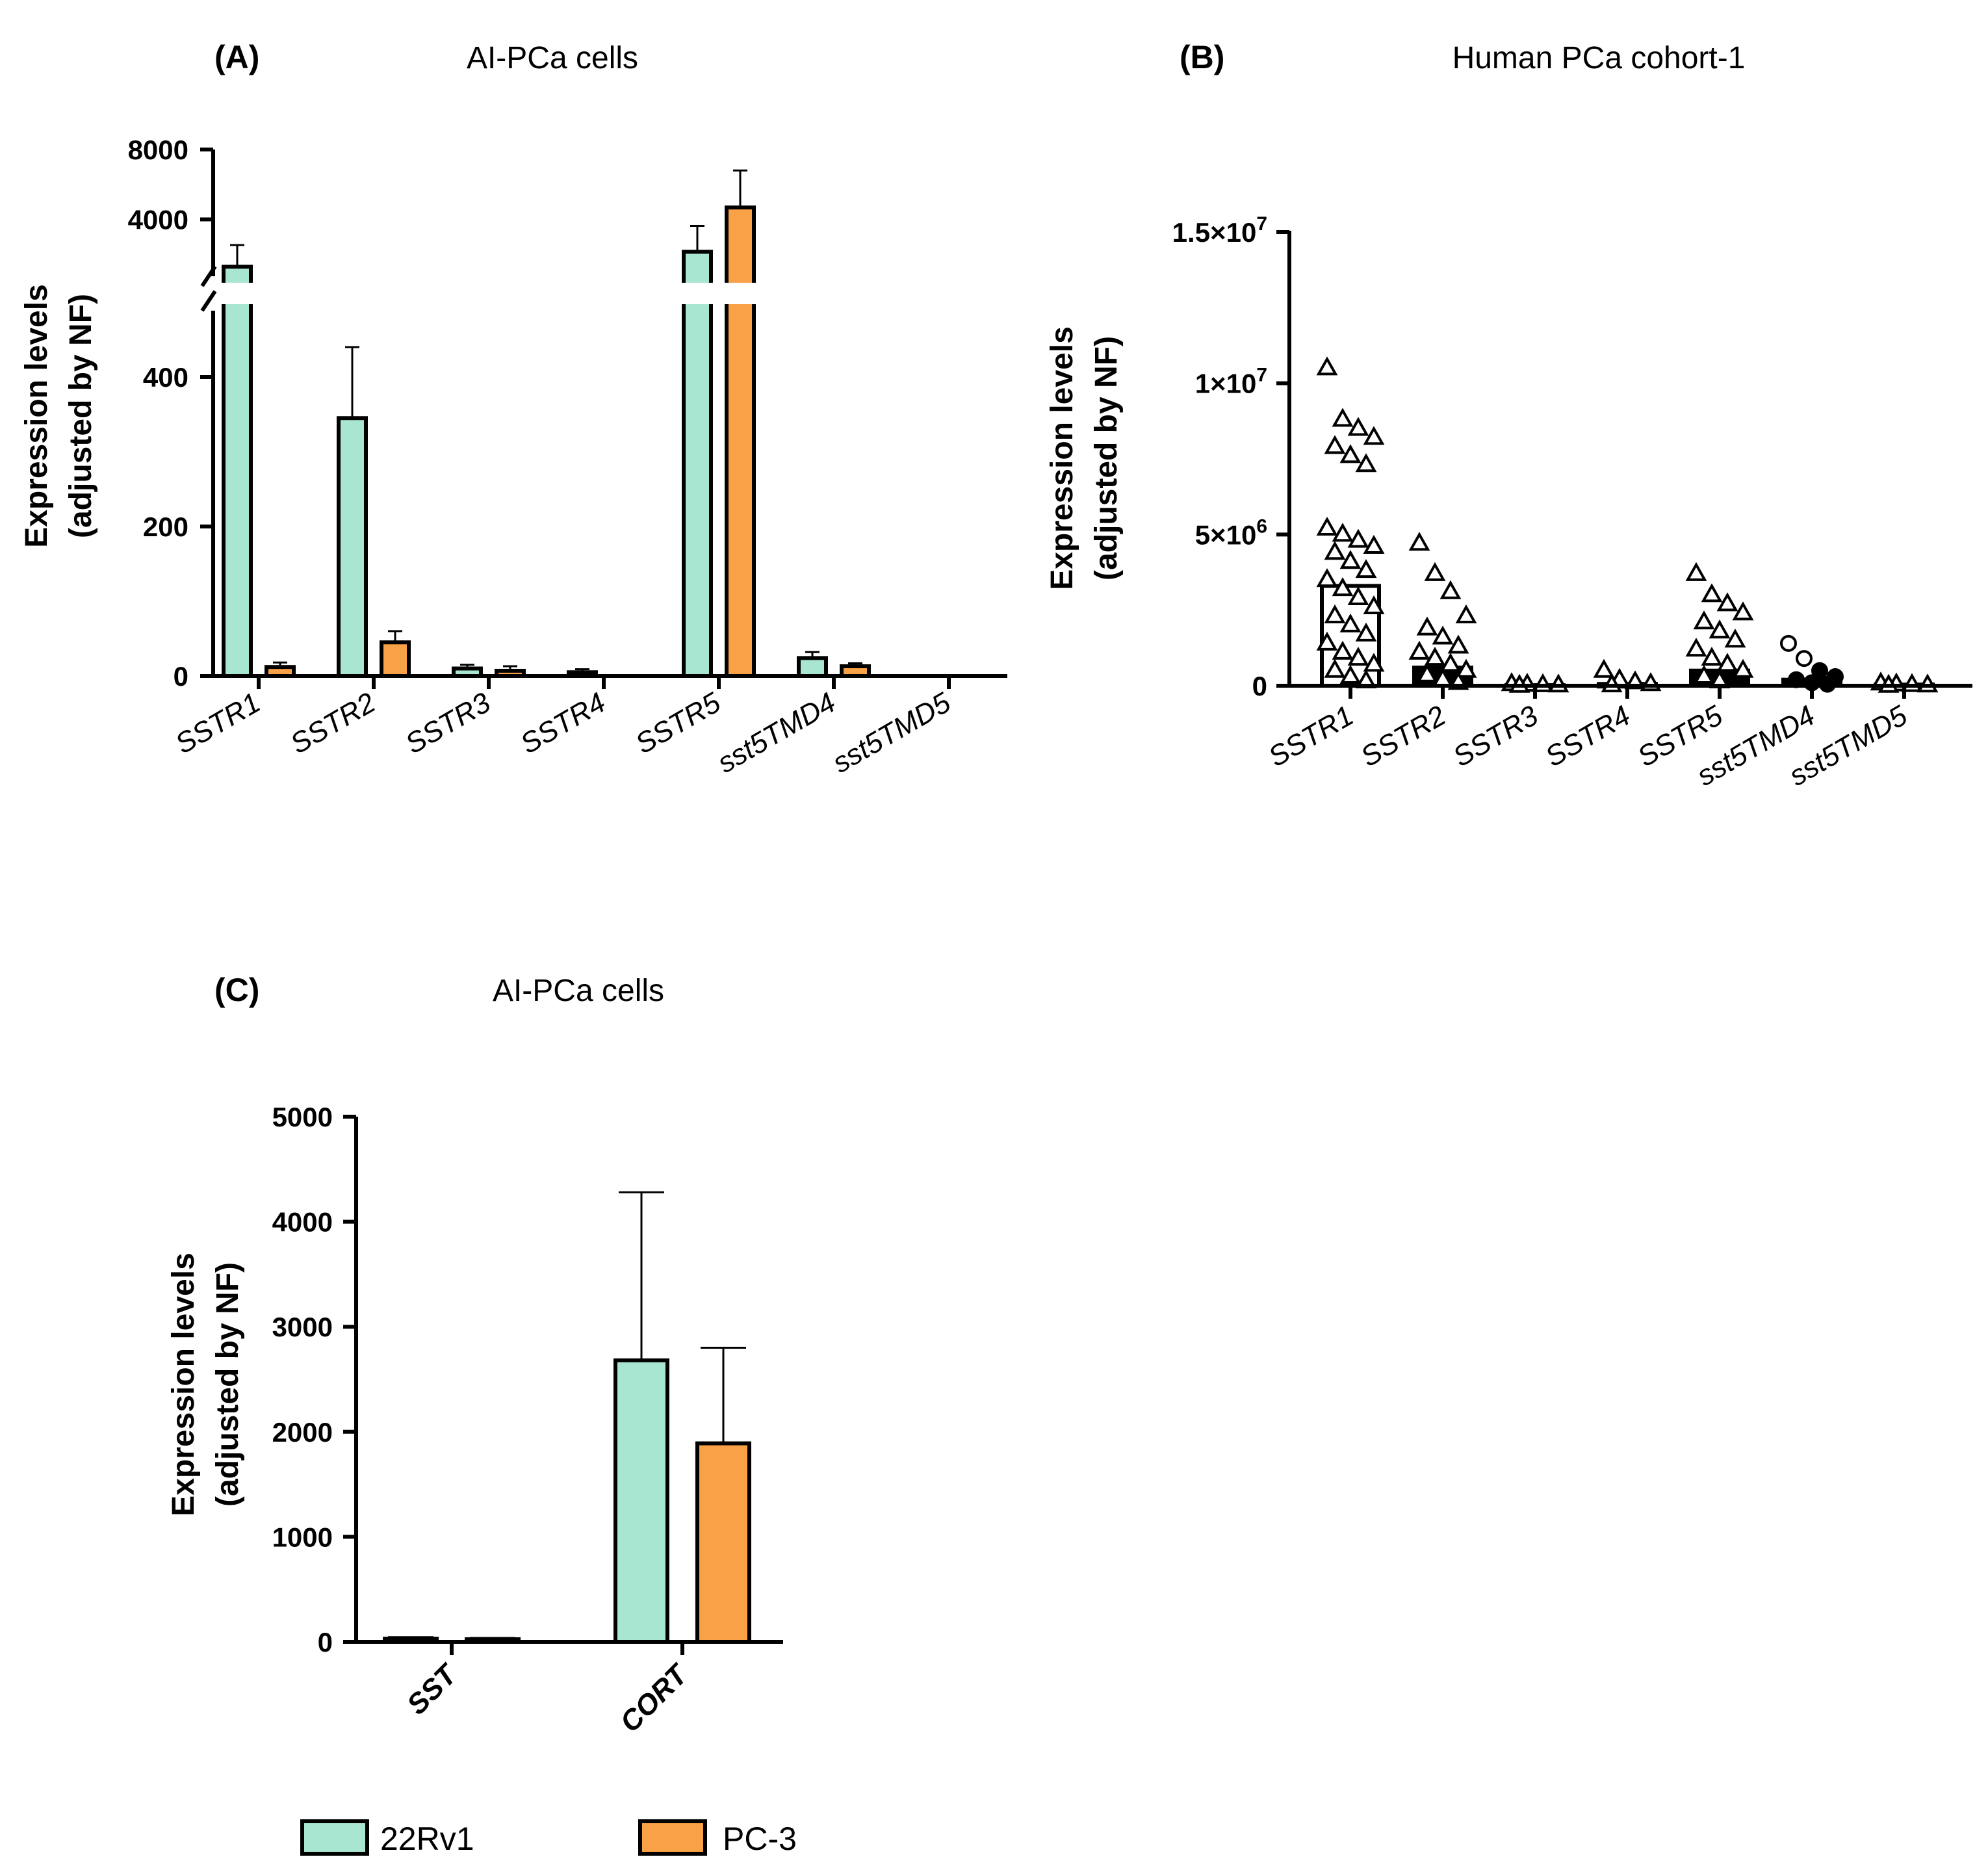 This screenshot has width=1988, height=1870. Describe the element at coordinates (760, 1839) in the screenshot. I see `legend-label-pc3: PC-3` at that location.